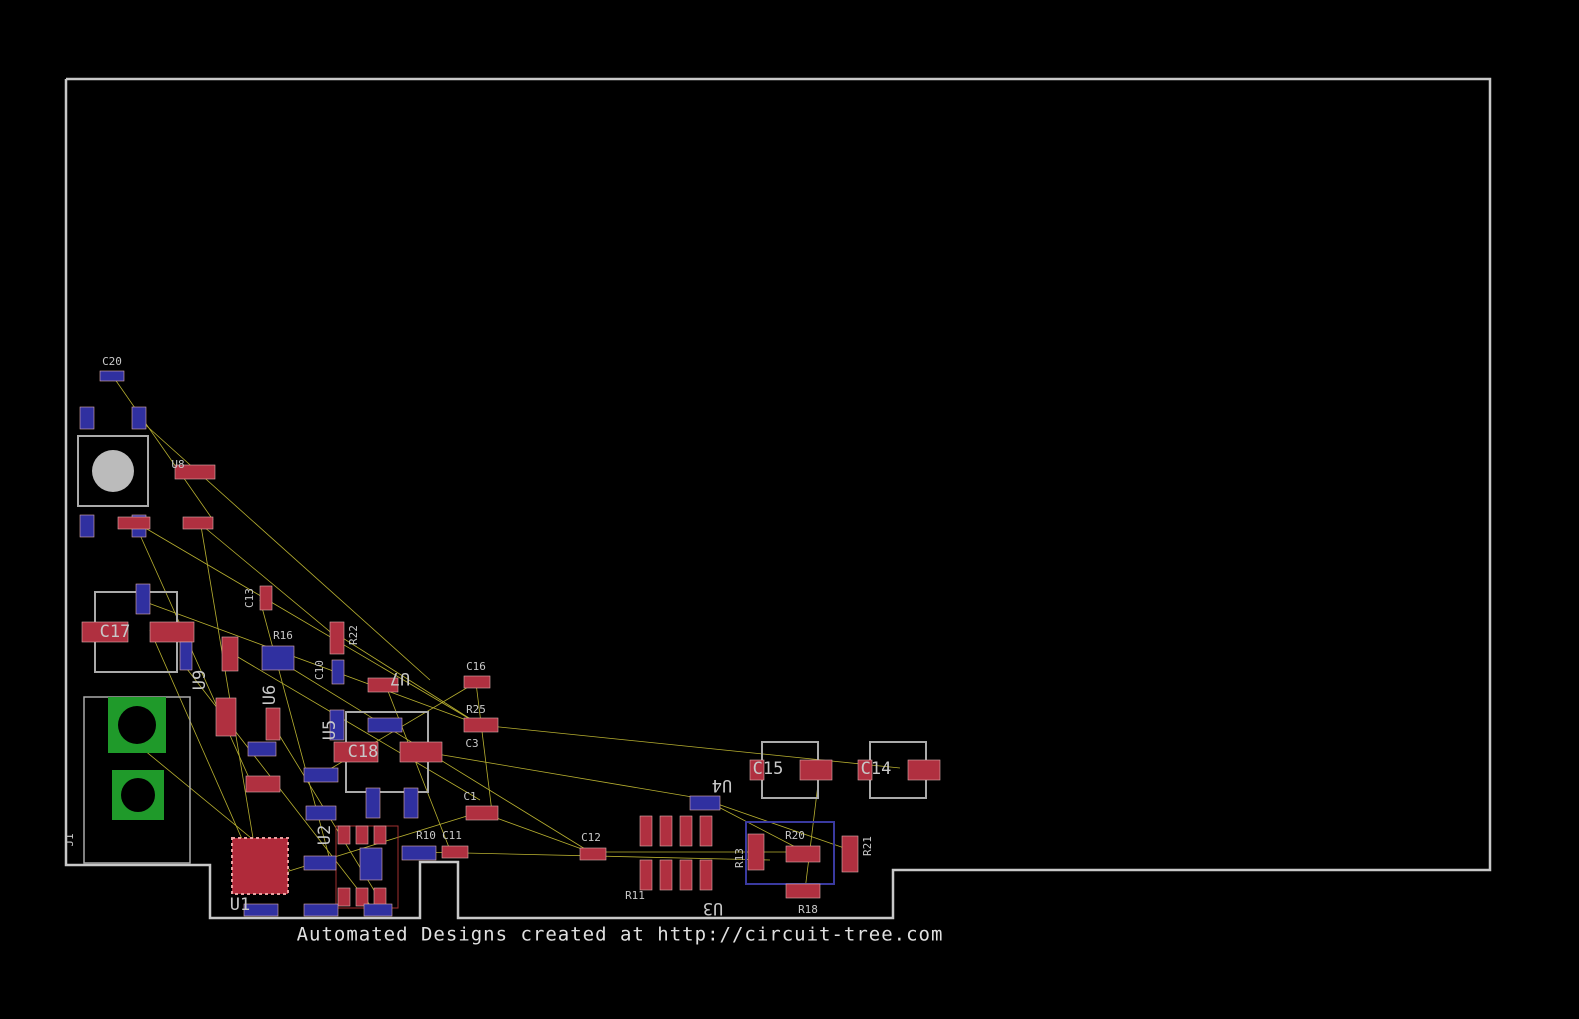  I want to click on switch-body, so click(113, 471).